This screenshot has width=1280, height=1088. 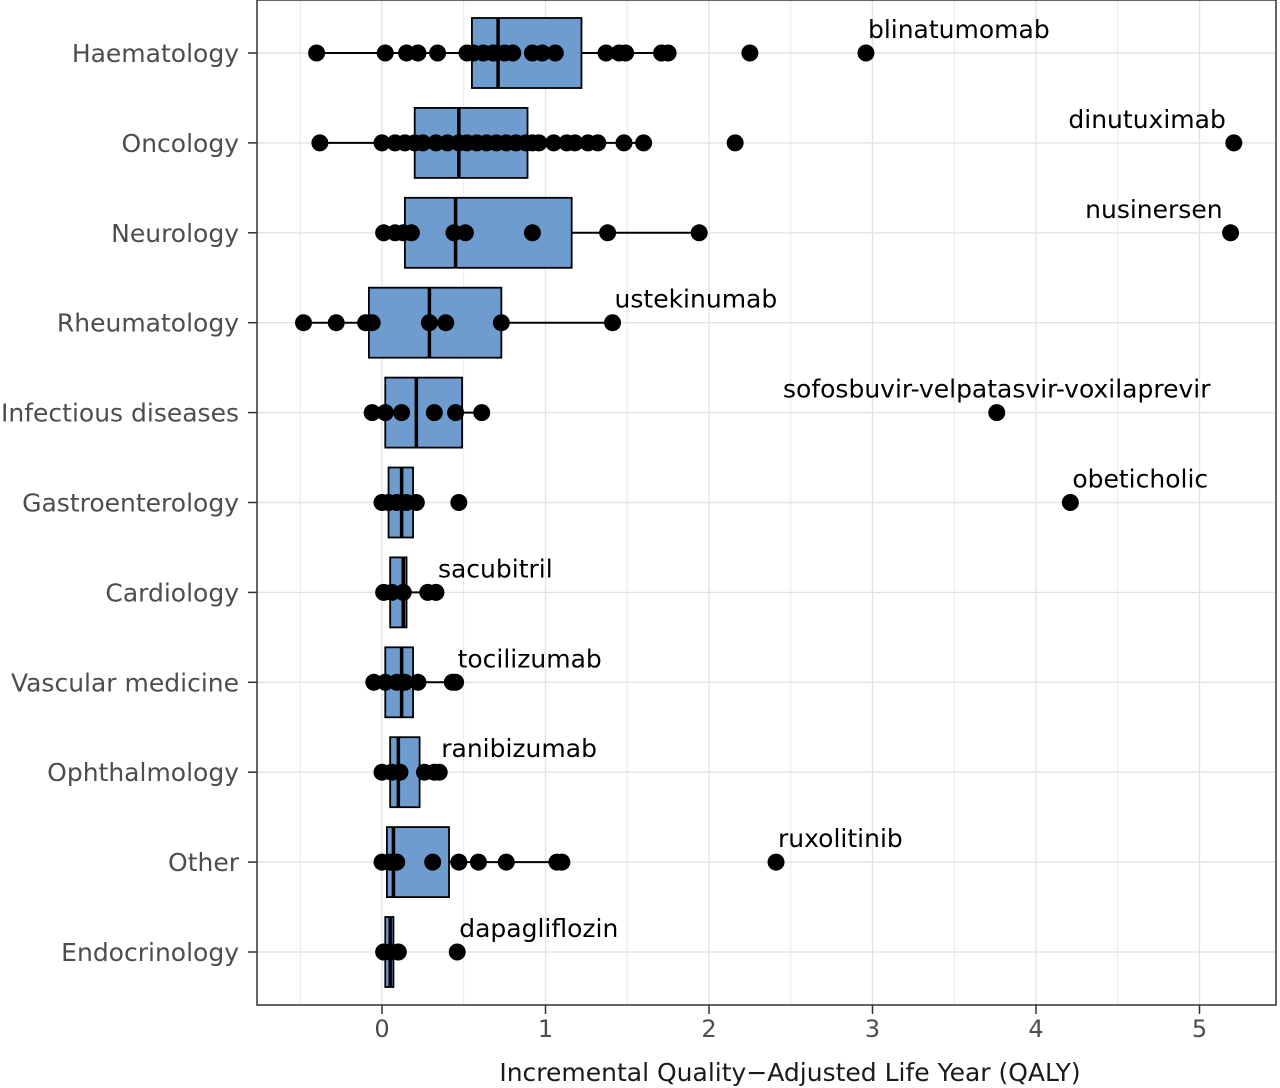 I want to click on x-tick-label: 2, so click(x=708, y=1029).